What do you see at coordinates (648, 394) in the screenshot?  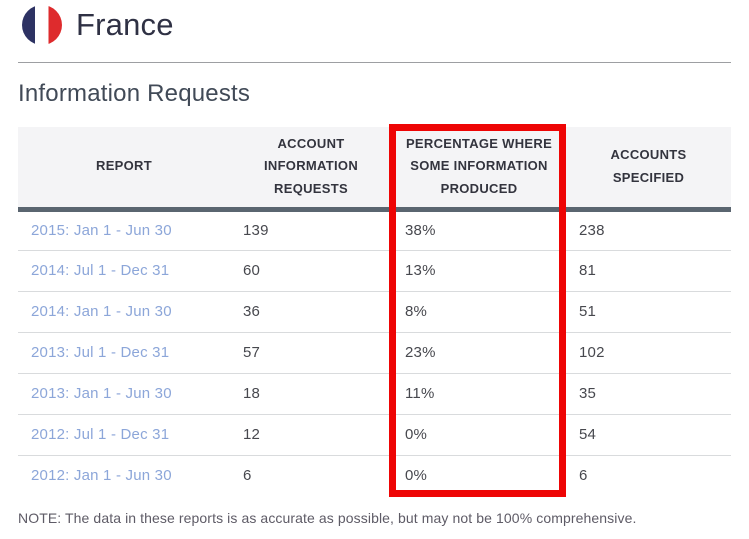 I see `accounts-cell: 35` at bounding box center [648, 394].